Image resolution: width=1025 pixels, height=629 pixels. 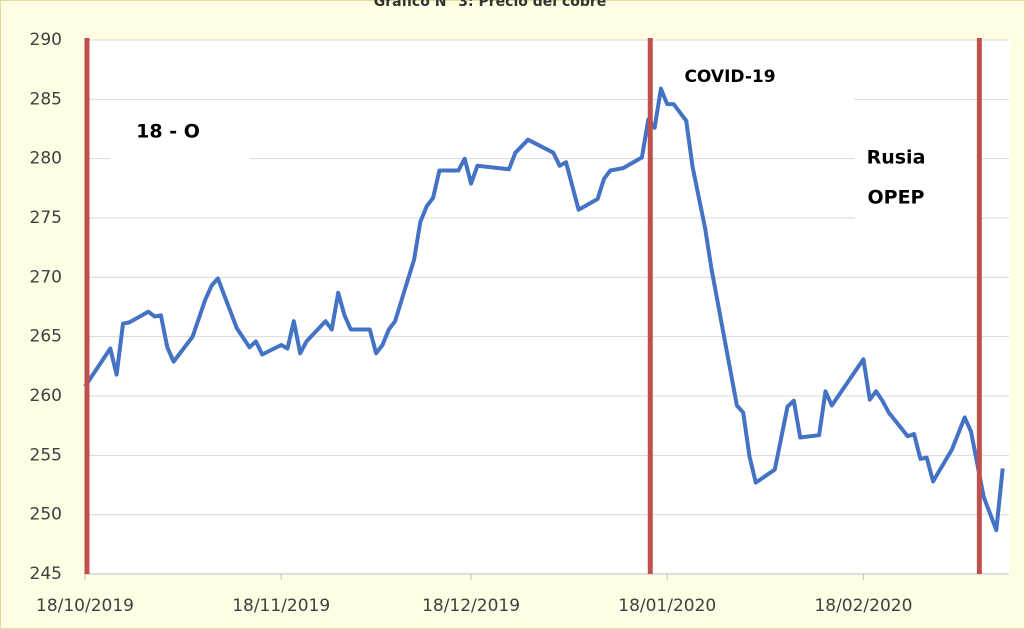 I want to click on annotation: Rusia, so click(x=896, y=158).